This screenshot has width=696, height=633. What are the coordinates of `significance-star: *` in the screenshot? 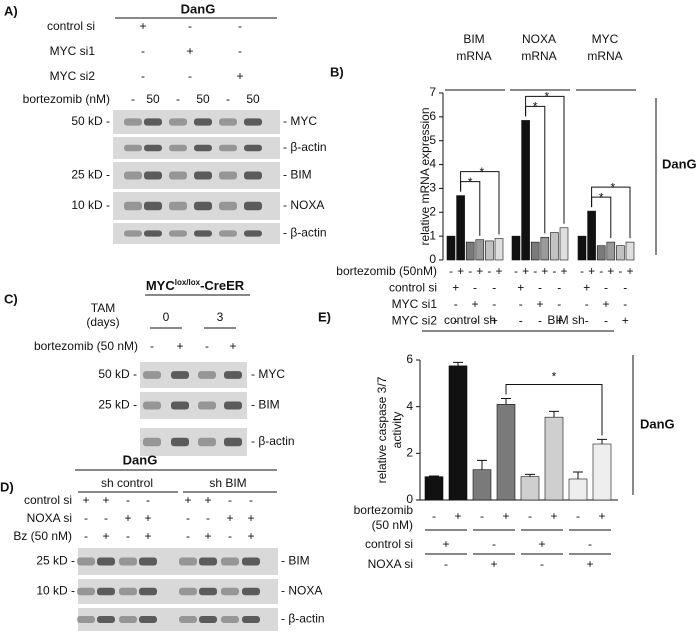 It's located at (535, 107).